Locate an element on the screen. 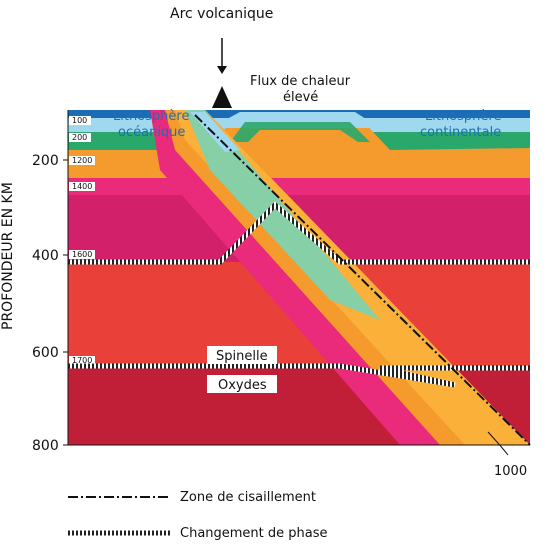 This screenshot has height=544, width=550. volcanic-arc: Arc volcanique is located at coordinates (221, 57).